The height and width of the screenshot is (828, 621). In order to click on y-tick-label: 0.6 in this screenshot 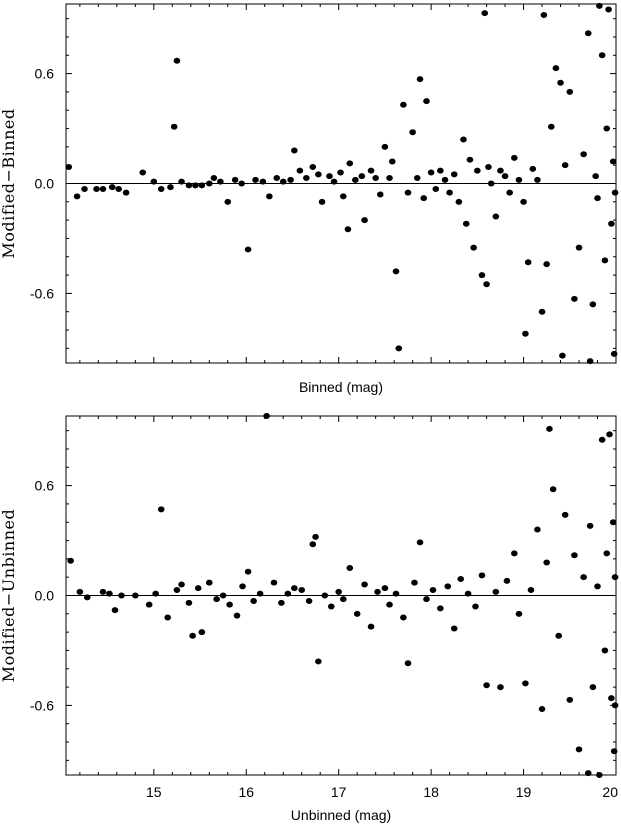, I will do `click(45, 74)`.